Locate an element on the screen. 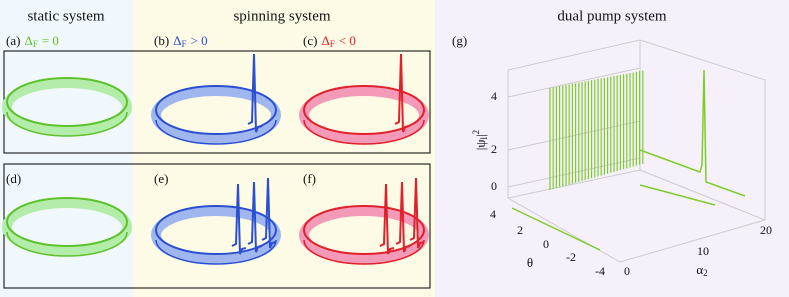 This screenshot has height=297, width=789. panel-label: (e) is located at coordinates (161, 178).